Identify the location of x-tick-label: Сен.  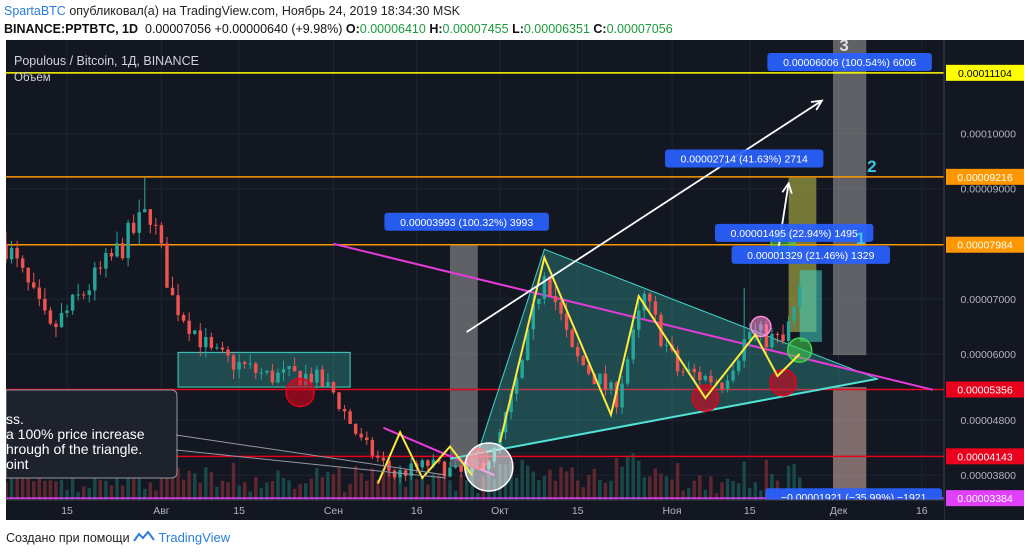
(333, 511).